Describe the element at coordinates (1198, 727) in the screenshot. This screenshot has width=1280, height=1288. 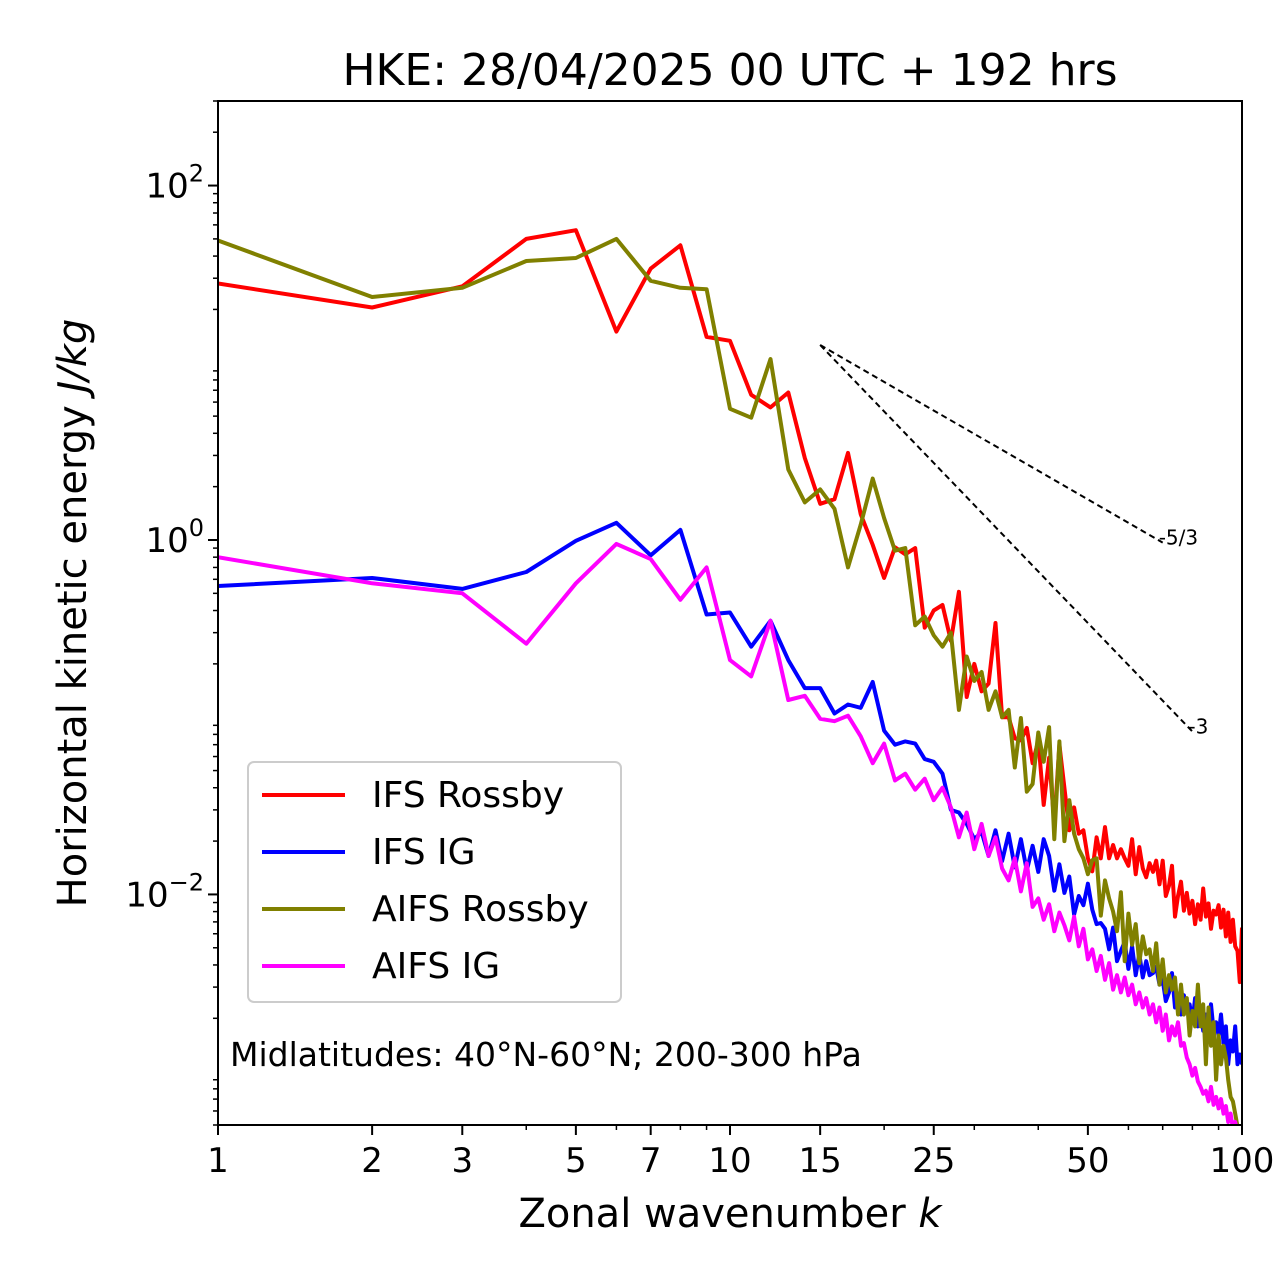
I see `reference-slope-label: -3` at that location.